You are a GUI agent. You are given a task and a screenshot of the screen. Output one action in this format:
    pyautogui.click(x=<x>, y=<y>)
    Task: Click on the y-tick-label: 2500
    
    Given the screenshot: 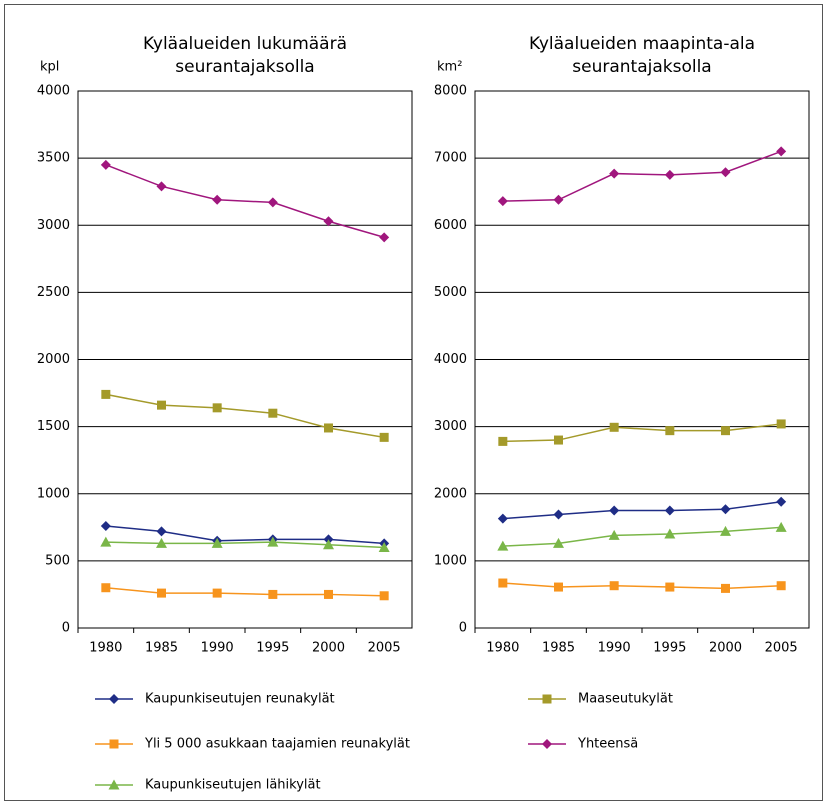 What is the action you would take?
    pyautogui.click(x=53, y=292)
    